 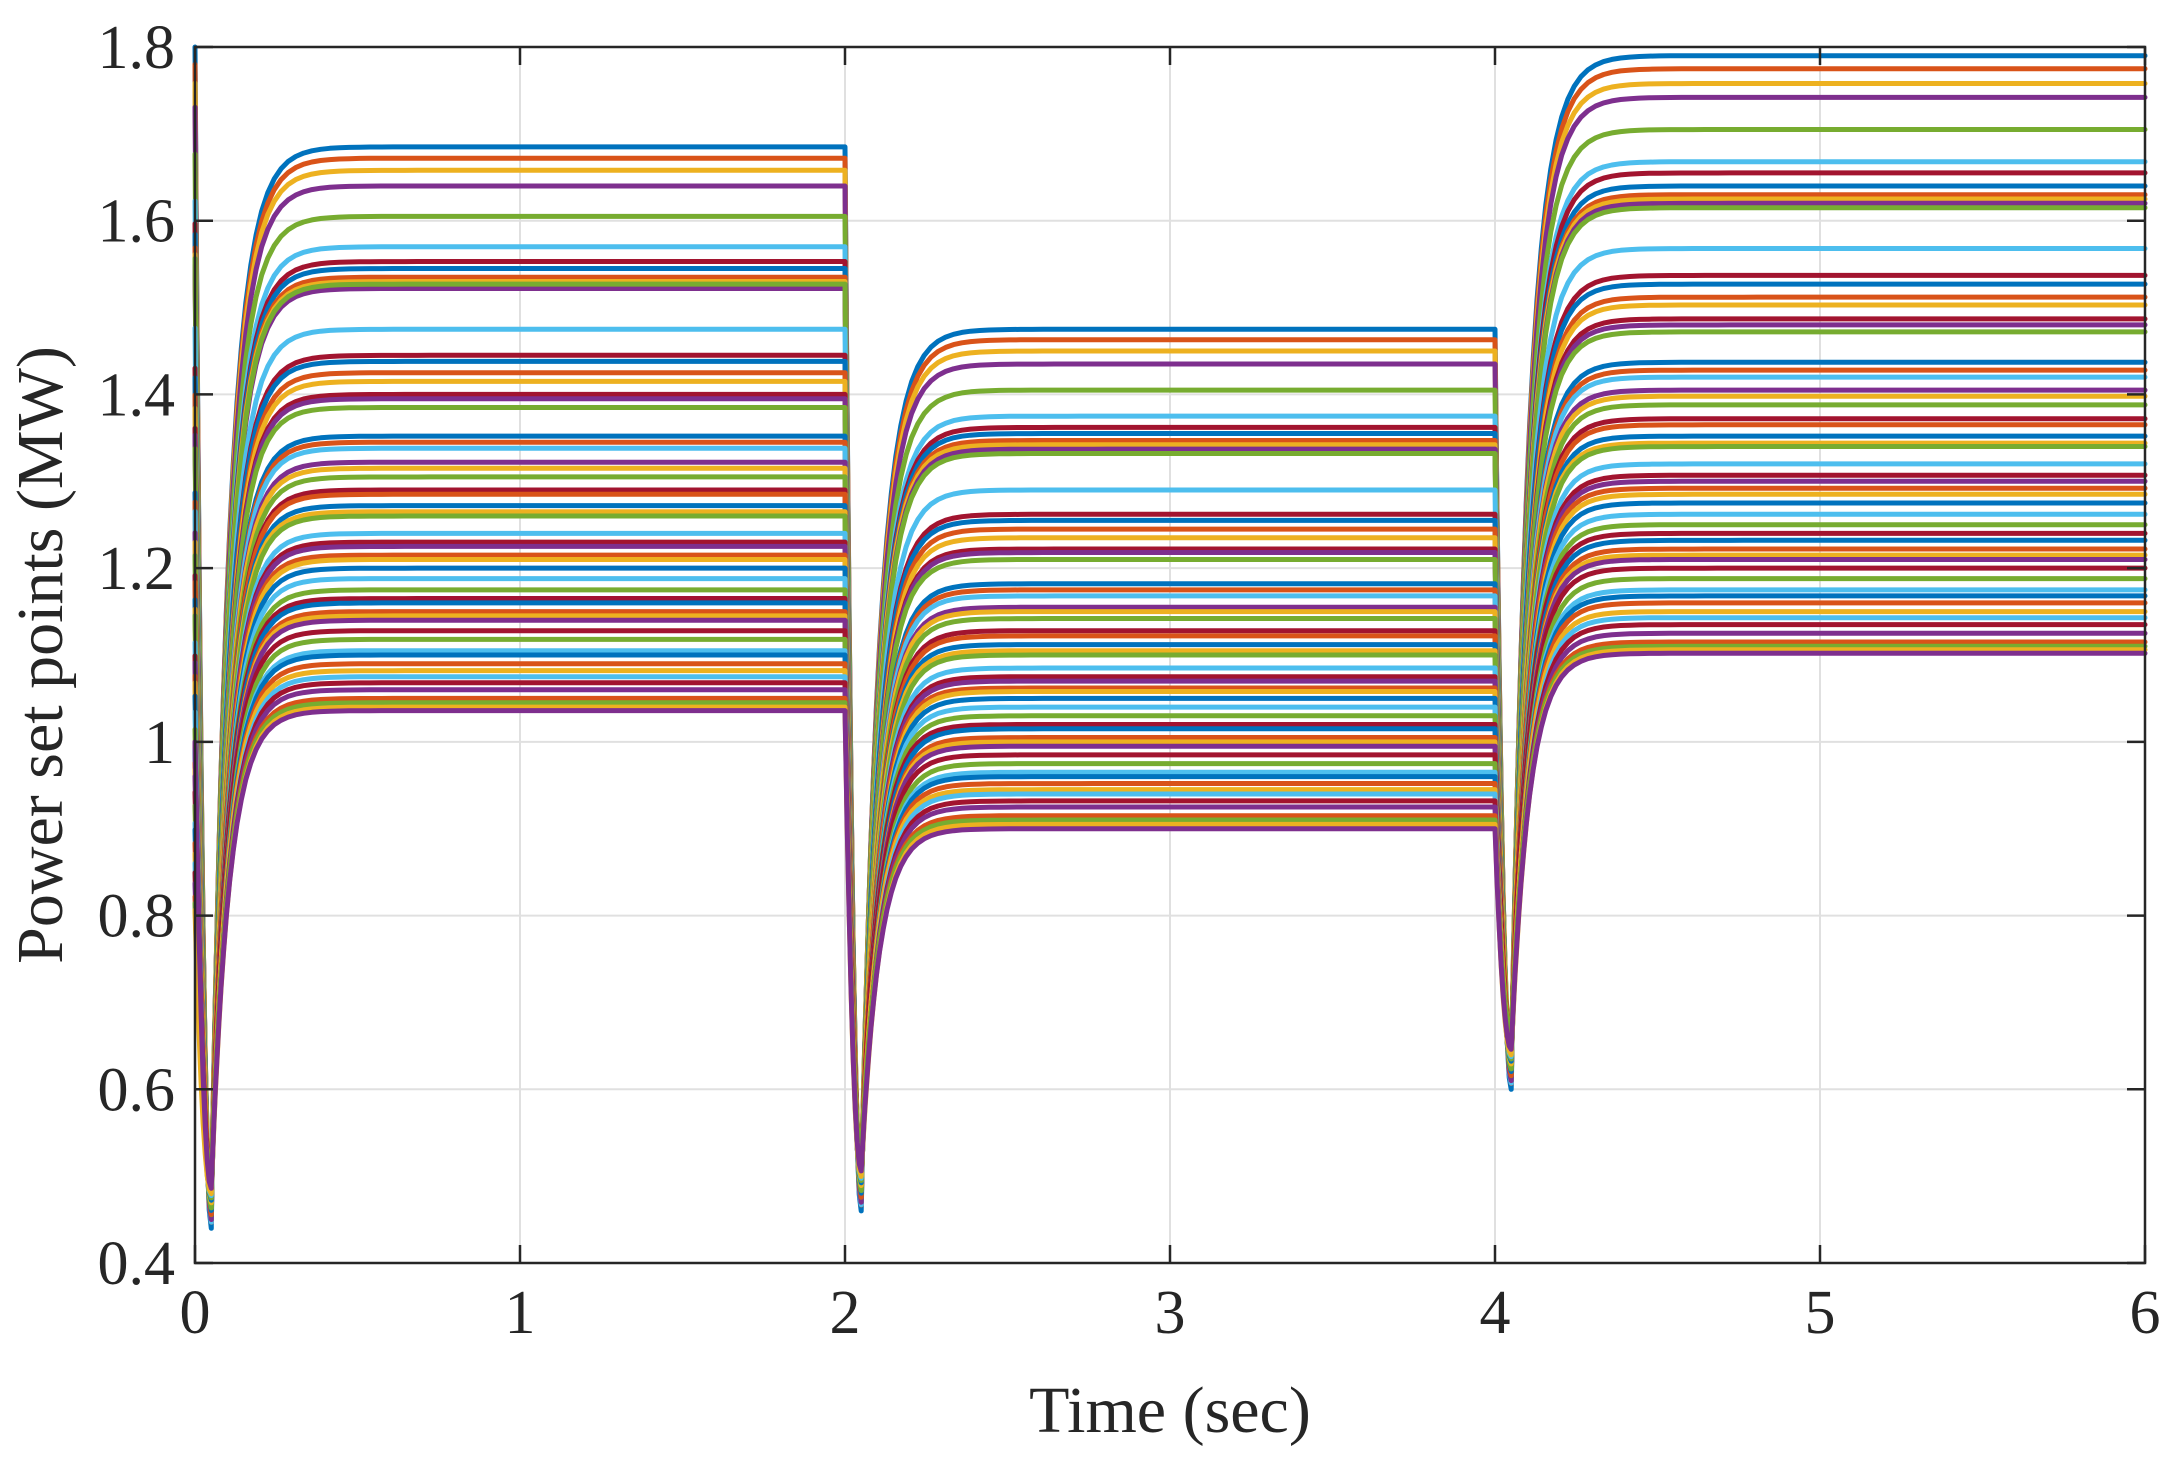 I want to click on x-tick-labels: 0 1 2 3 4 5 6, so click(x=1170, y=1313).